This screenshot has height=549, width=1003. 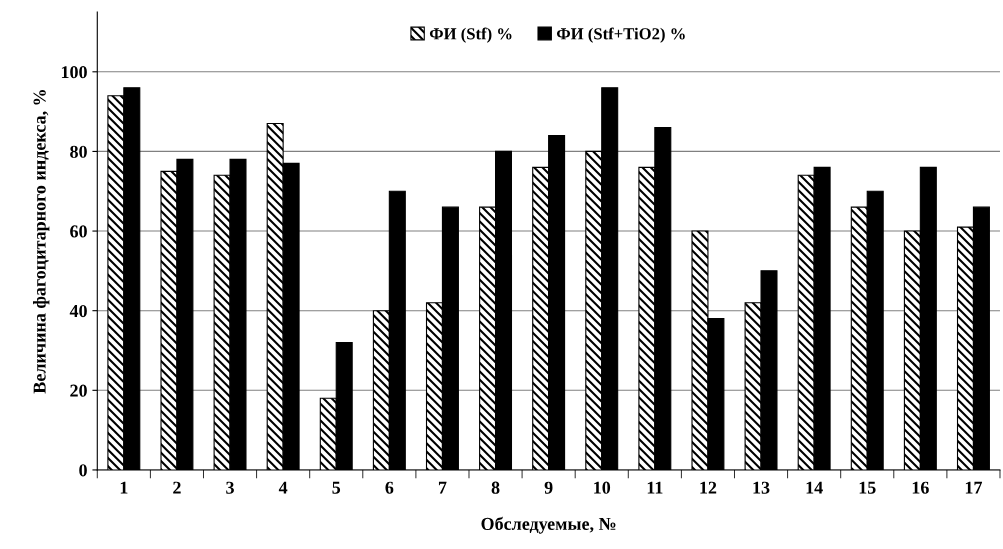 I want to click on legend-label: ФИ (Stf) %, so click(x=470, y=35).